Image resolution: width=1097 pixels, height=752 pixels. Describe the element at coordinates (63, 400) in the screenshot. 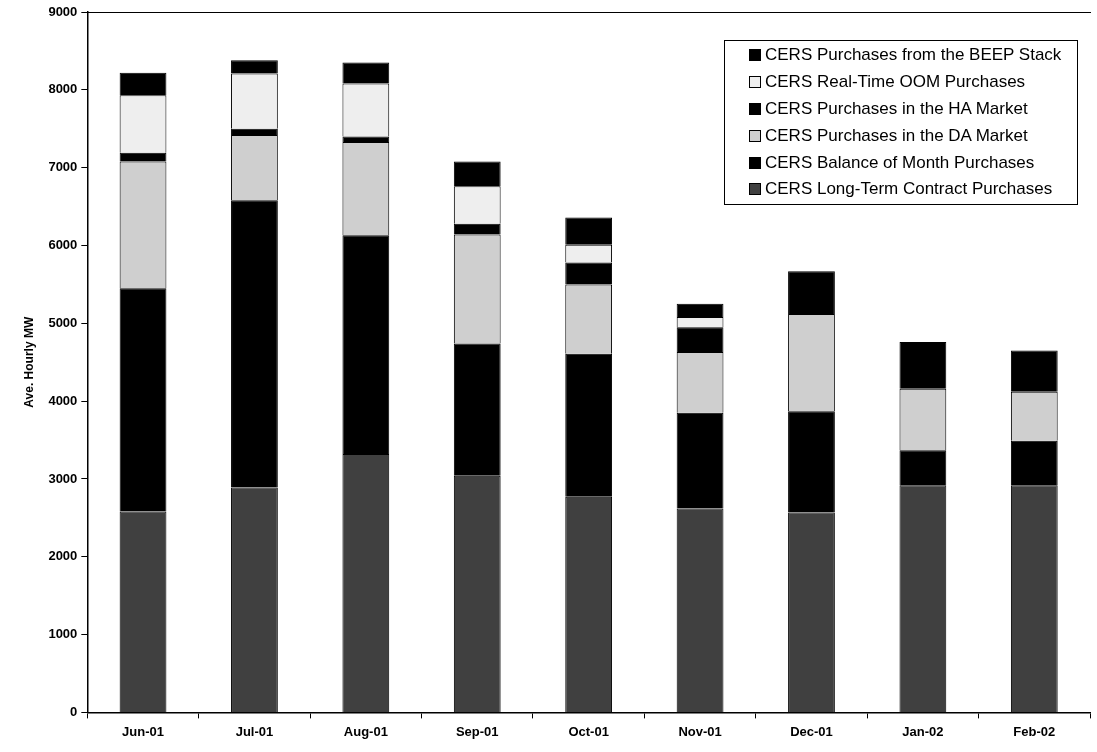

I see `y-tick-label: 4000` at that location.